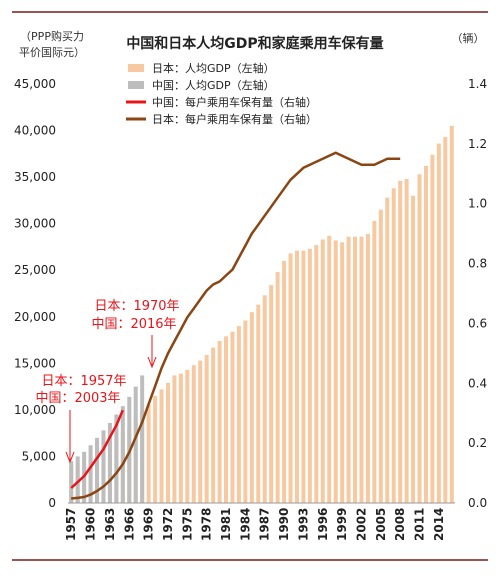 This screenshot has width=500, height=576. What do you see at coordinates (35, 131) in the screenshot?
I see `left-tick-label: 40,000` at bounding box center [35, 131].